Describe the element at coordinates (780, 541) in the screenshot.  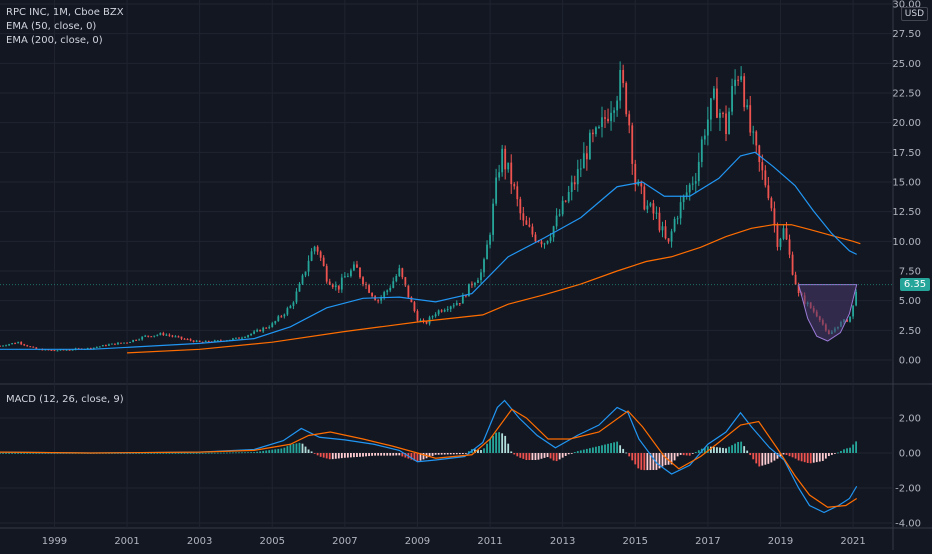
I see `time-tick-label: 2019` at that location.